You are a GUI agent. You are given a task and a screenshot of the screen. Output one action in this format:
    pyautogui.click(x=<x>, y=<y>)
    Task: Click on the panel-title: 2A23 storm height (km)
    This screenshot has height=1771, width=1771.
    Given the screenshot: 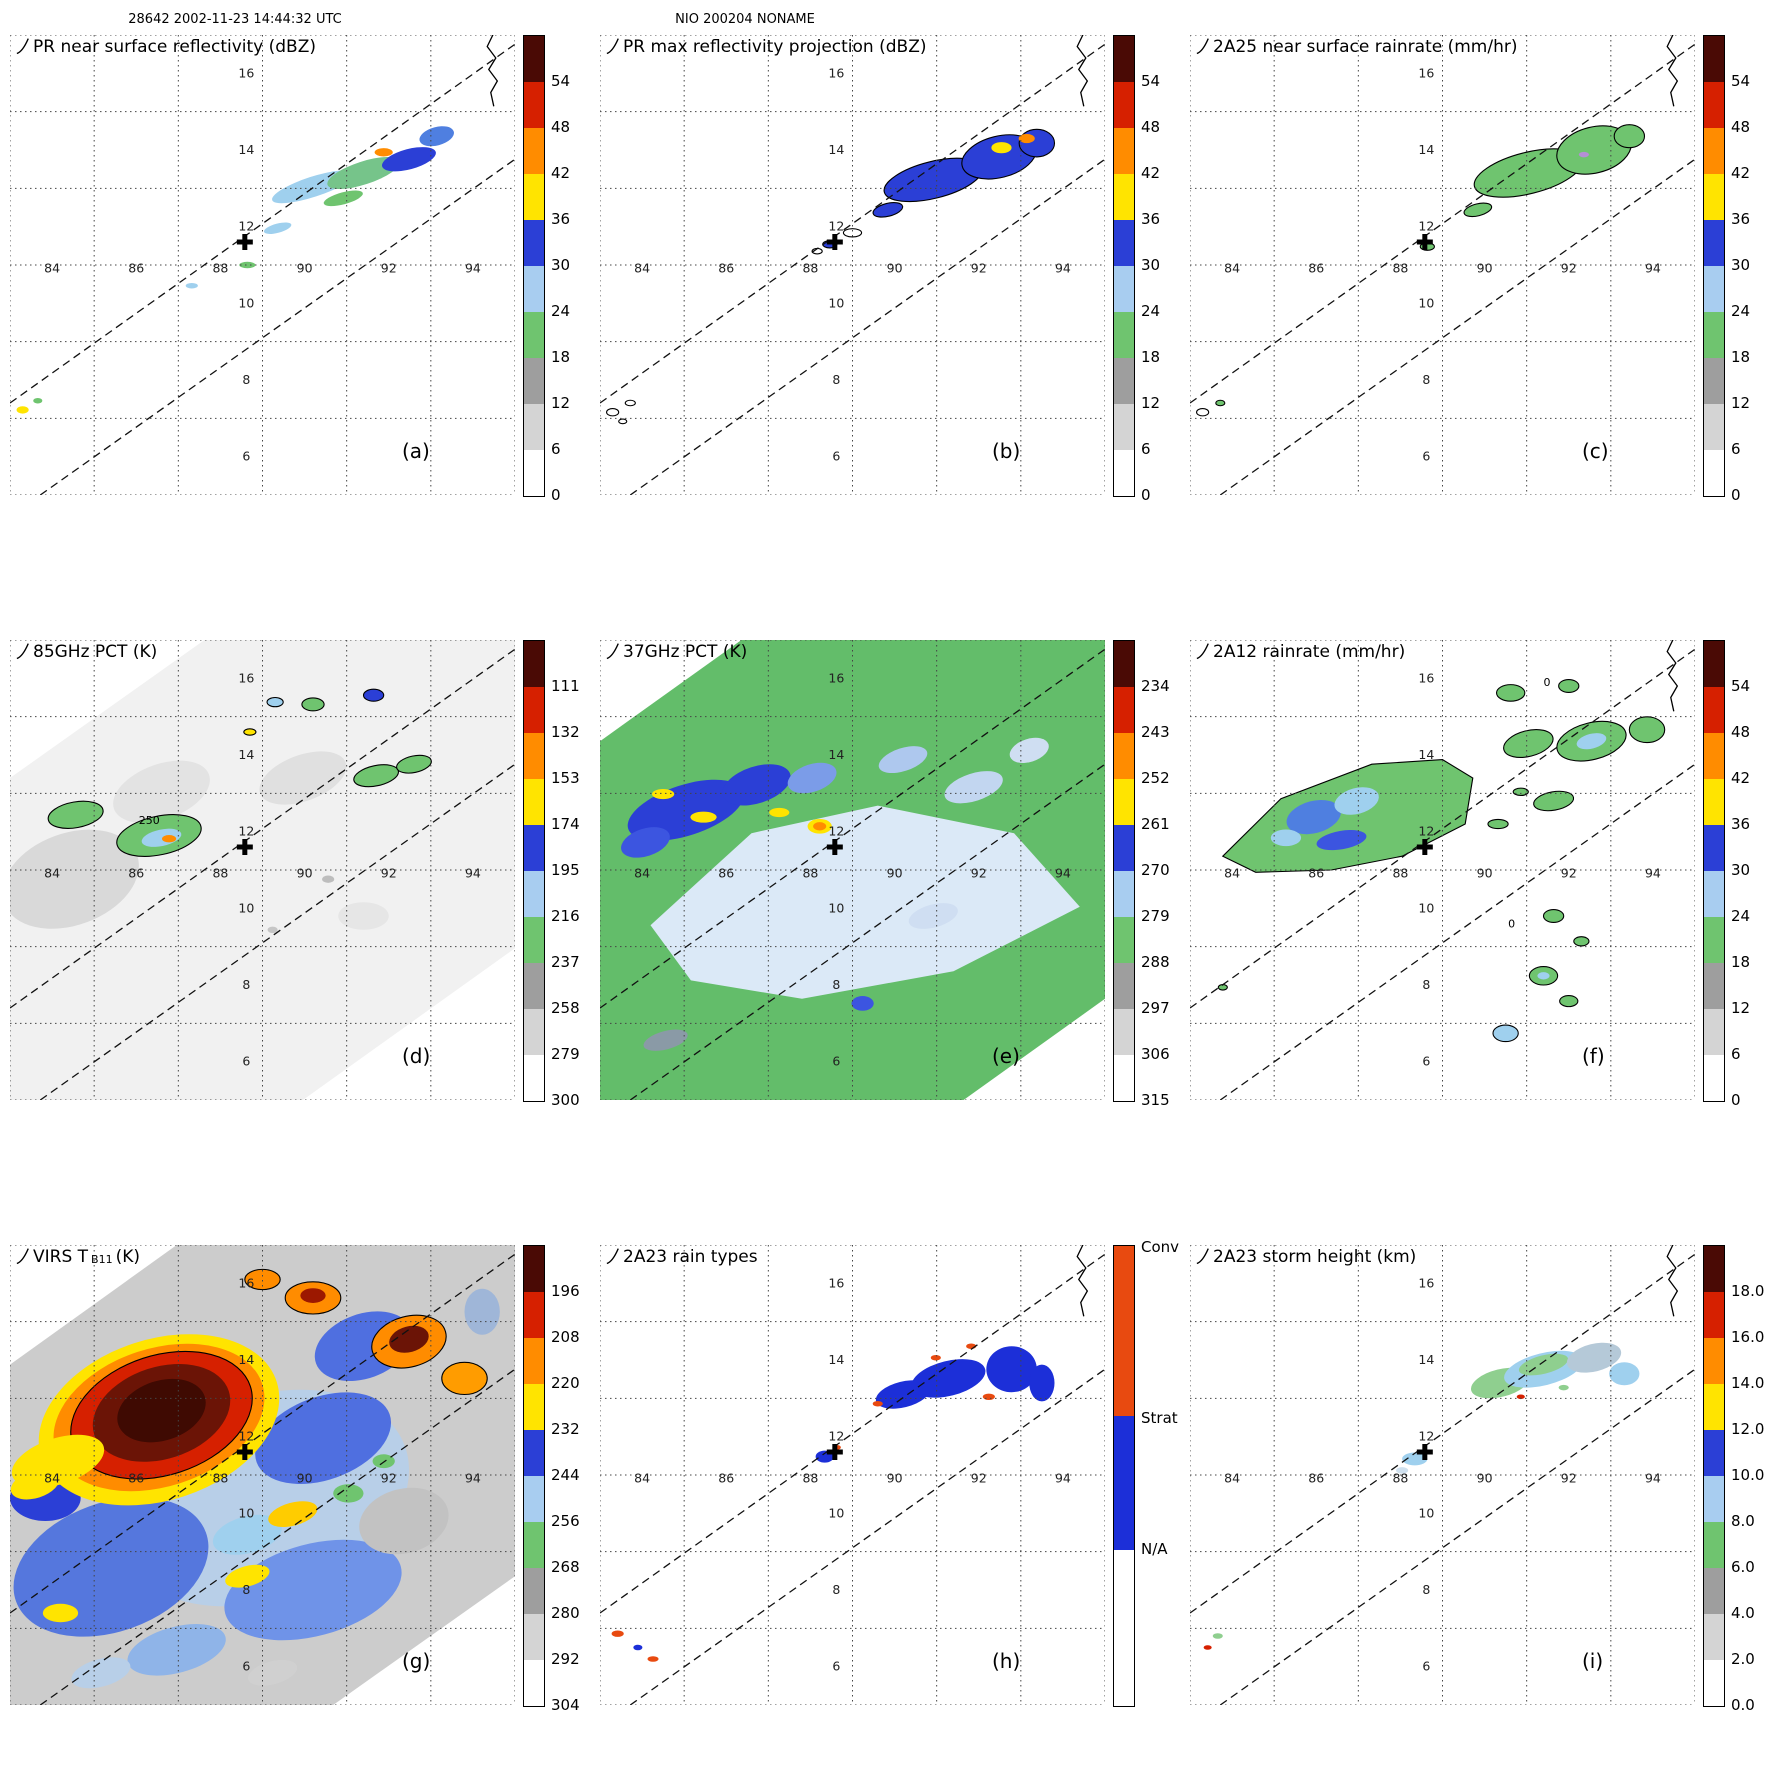 What is the action you would take?
    pyautogui.click(x=1309, y=1257)
    